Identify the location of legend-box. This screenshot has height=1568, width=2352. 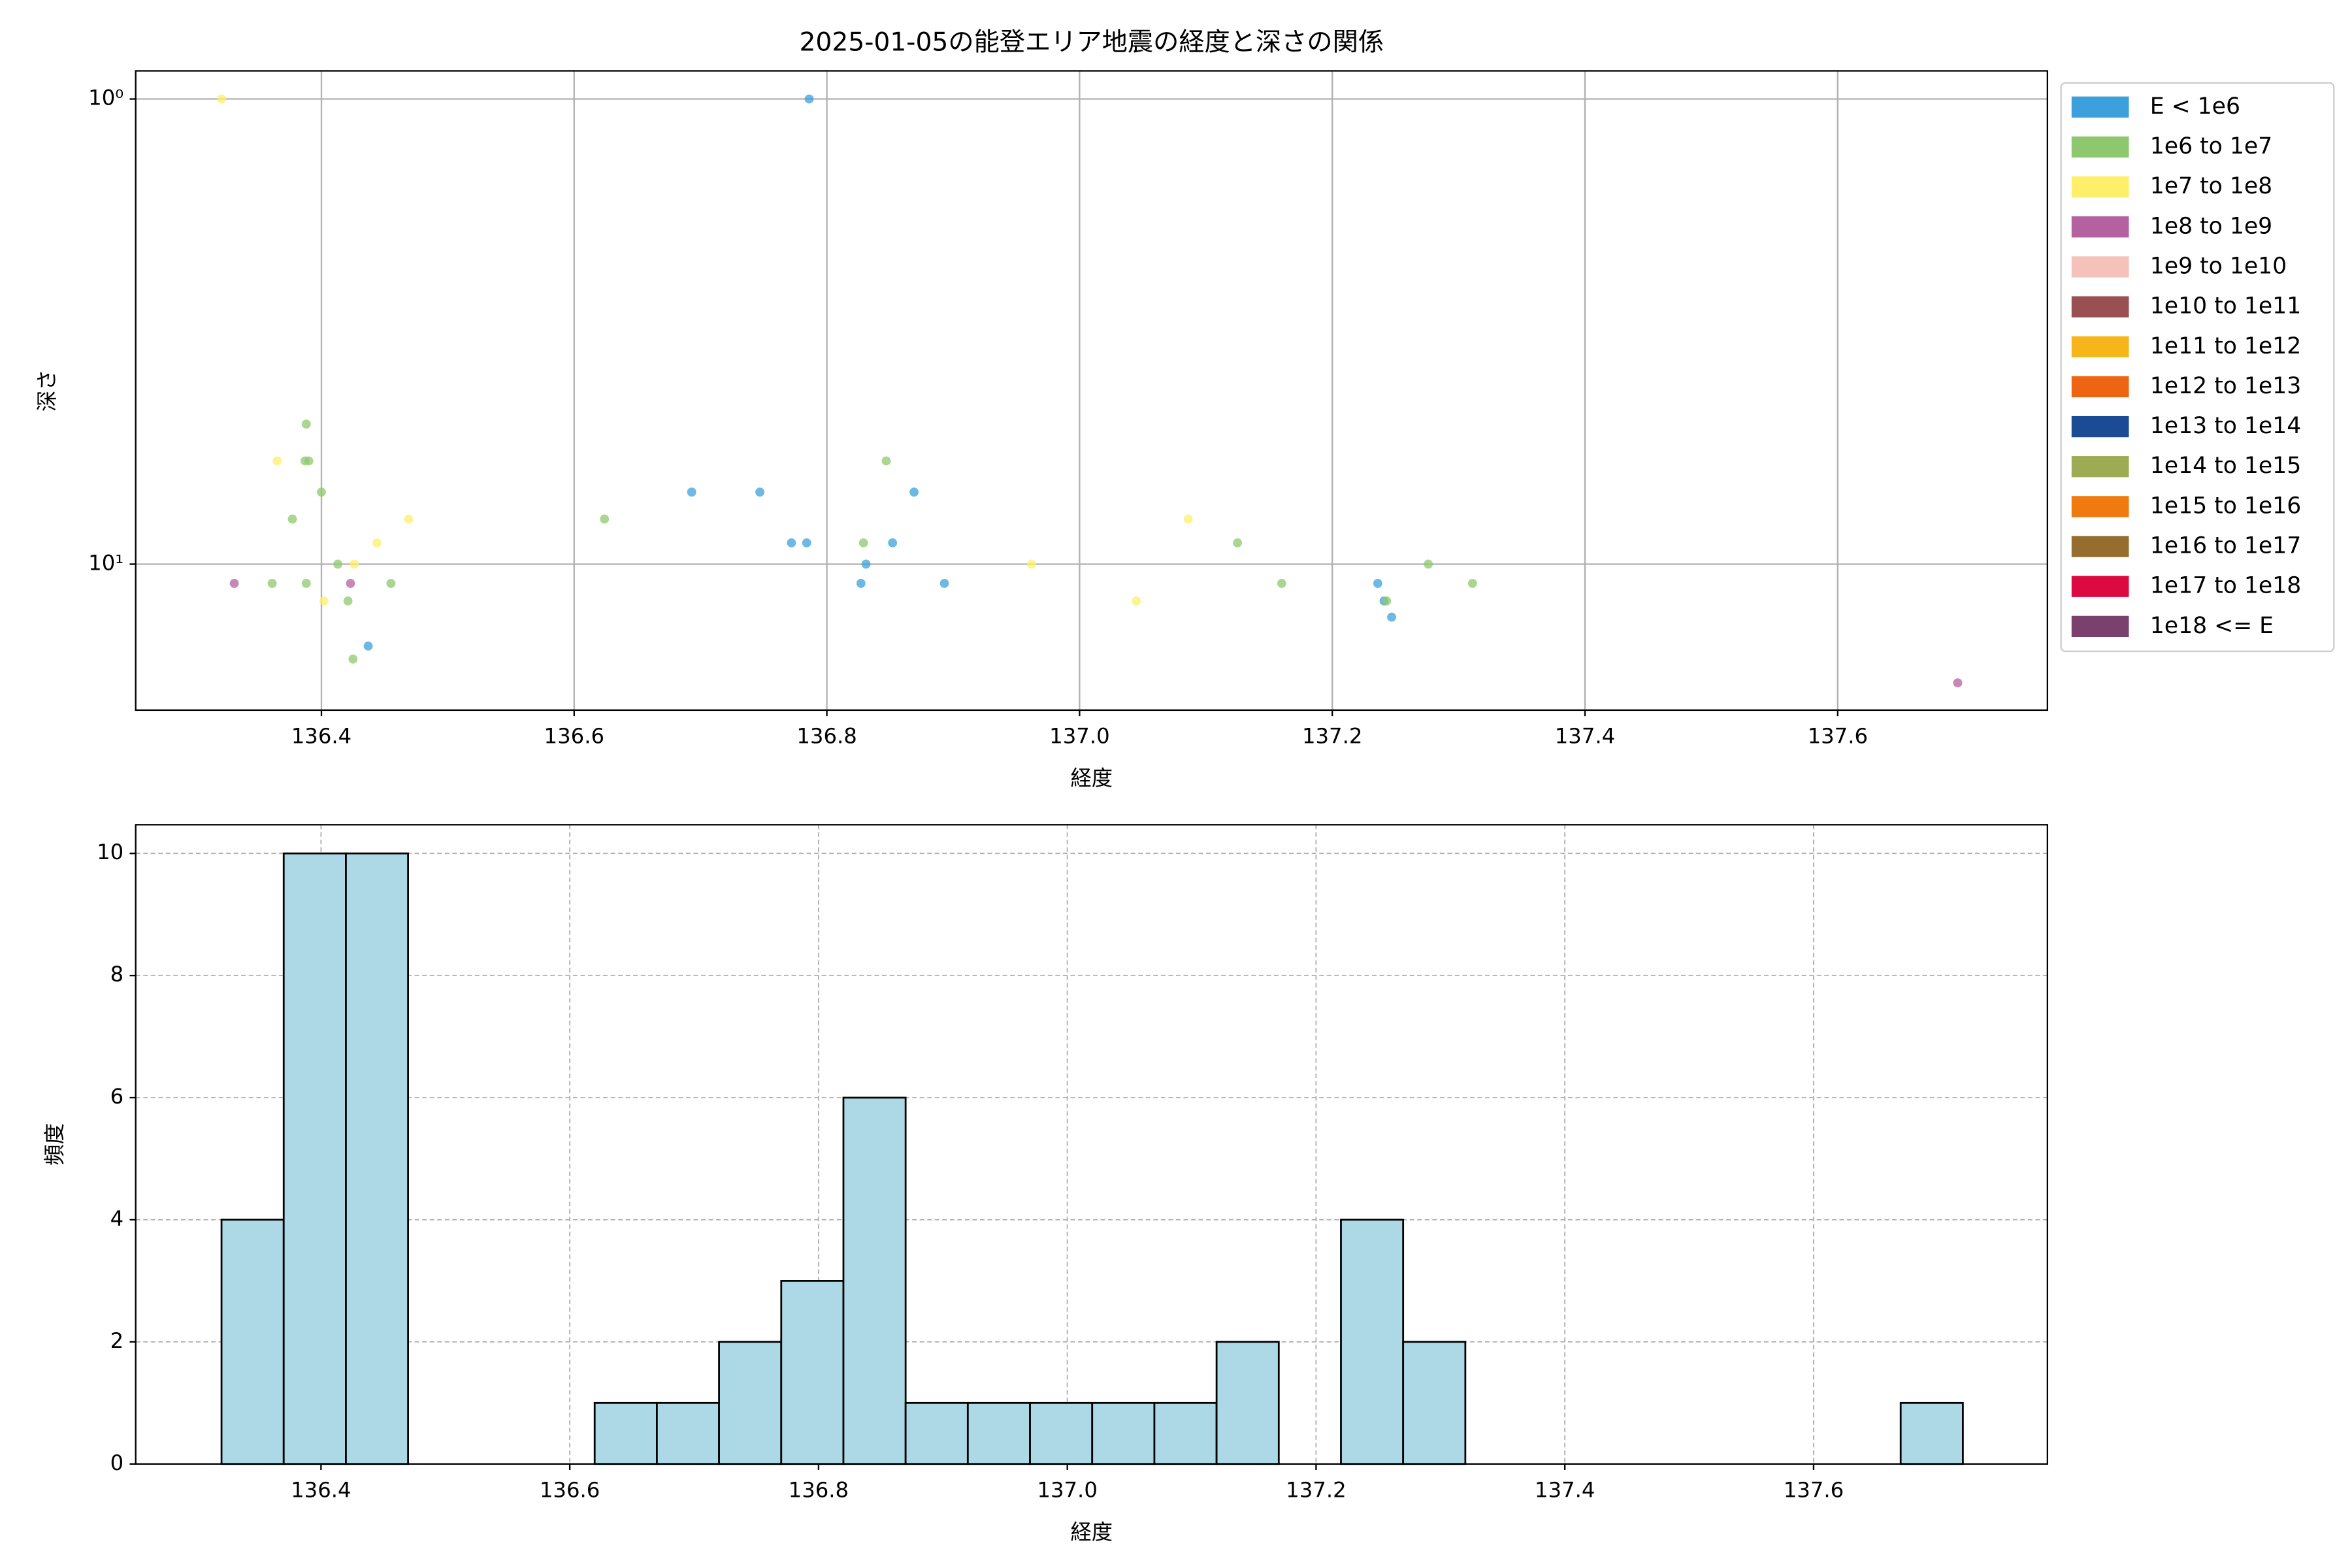
(2197, 367).